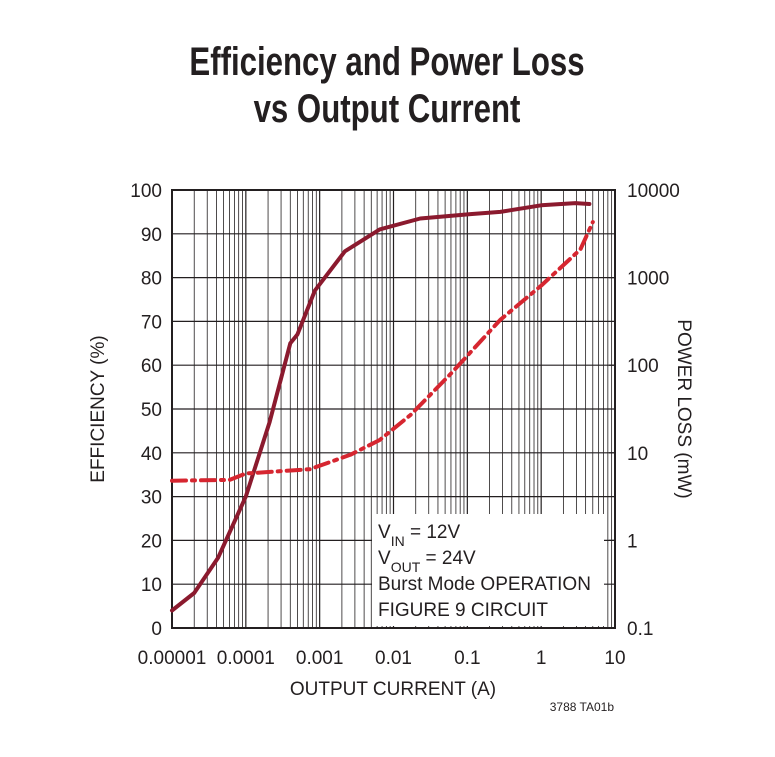 The image size is (775, 757). I want to click on y2-tick-label: 100, so click(643, 366).